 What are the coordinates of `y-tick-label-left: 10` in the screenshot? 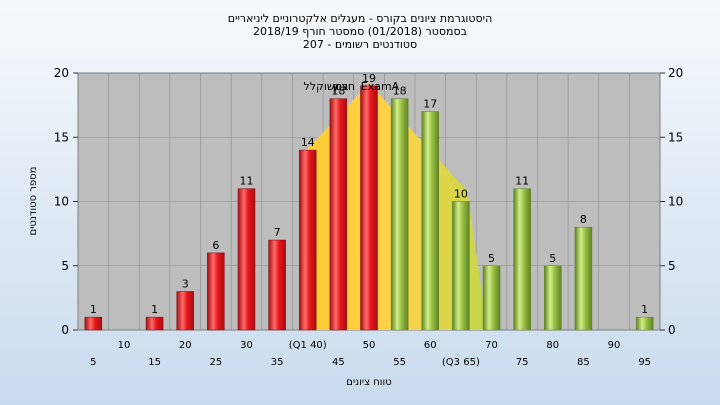 It's located at (61, 202).